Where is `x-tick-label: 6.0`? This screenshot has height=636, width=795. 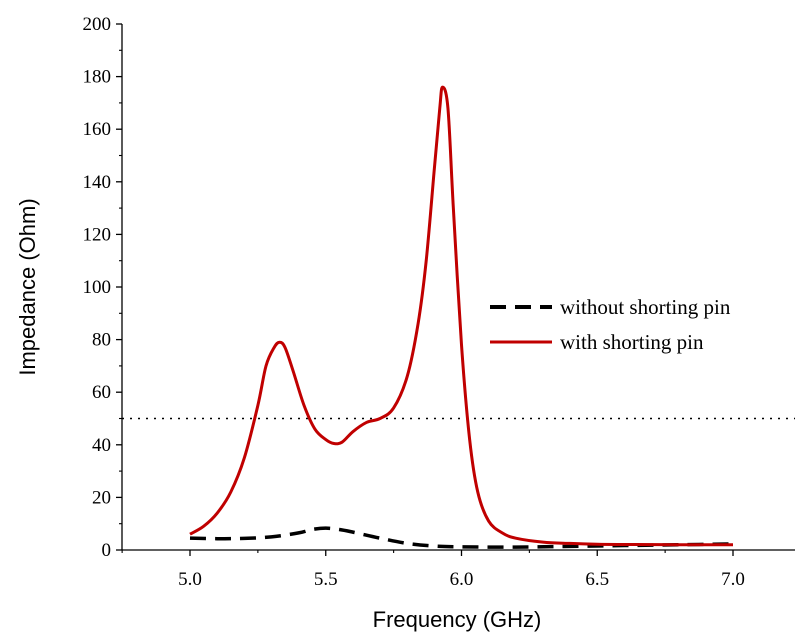 x-tick-label: 6.0 is located at coordinates (462, 579).